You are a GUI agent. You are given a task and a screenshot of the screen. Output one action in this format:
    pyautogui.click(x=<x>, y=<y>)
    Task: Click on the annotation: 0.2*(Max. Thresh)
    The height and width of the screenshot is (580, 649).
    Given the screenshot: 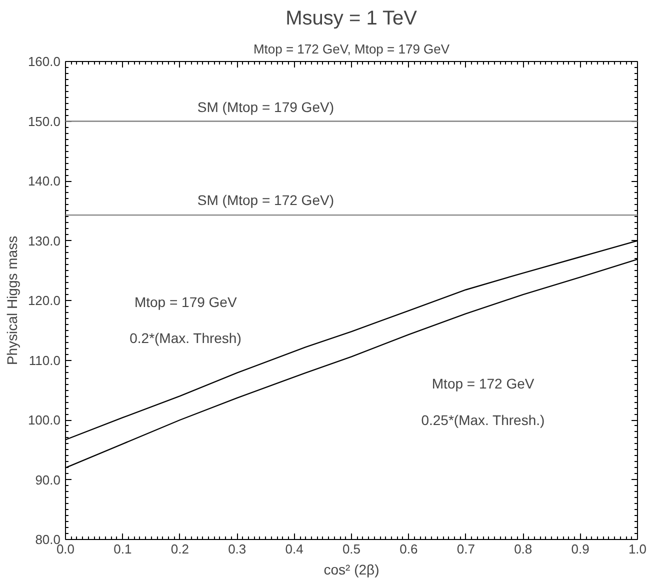 What is the action you would take?
    pyautogui.click(x=186, y=338)
    